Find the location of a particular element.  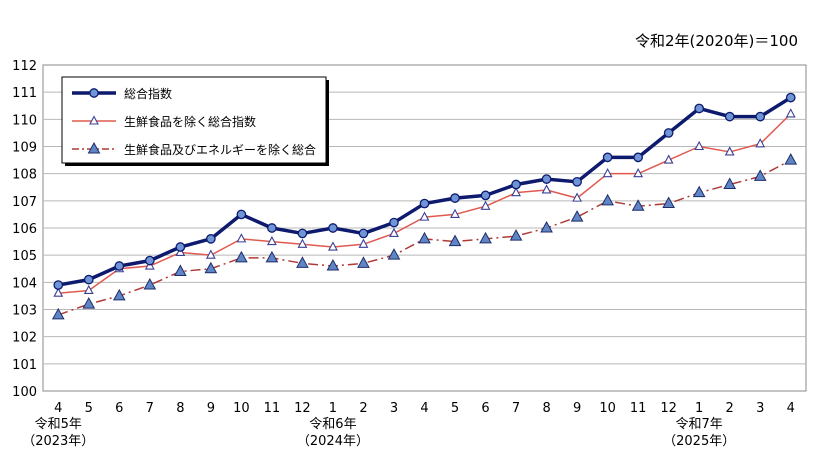

y-tick-label: 100 is located at coordinates (24, 392).